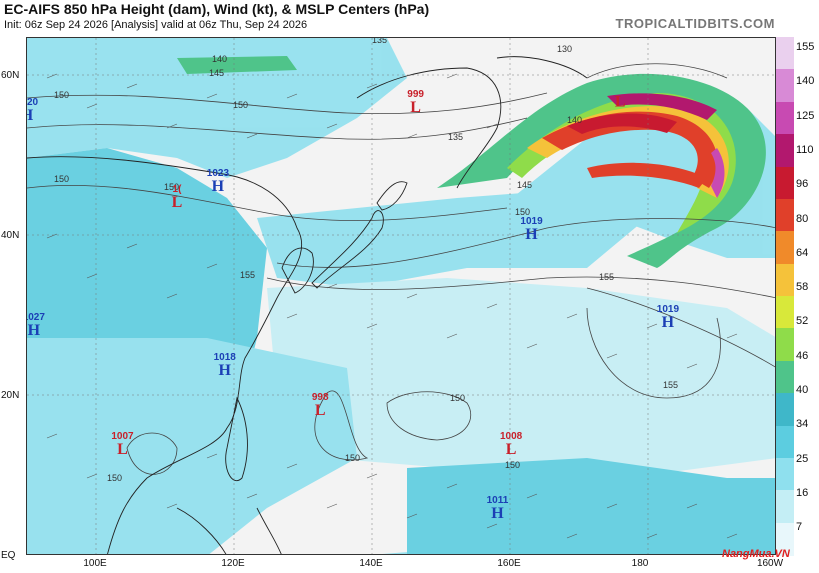 Image resolution: width=819 pixels, height=573 pixels. Describe the element at coordinates (802, 287) in the screenshot. I see `colorbar-tick-label: 58` at that location.